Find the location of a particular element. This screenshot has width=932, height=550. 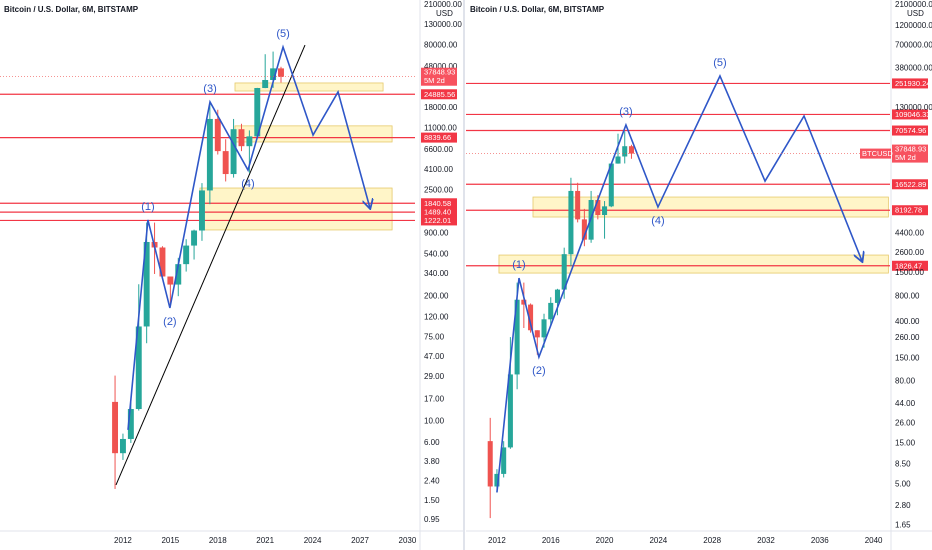

x-tick-label: 2015 is located at coordinates (170, 540).